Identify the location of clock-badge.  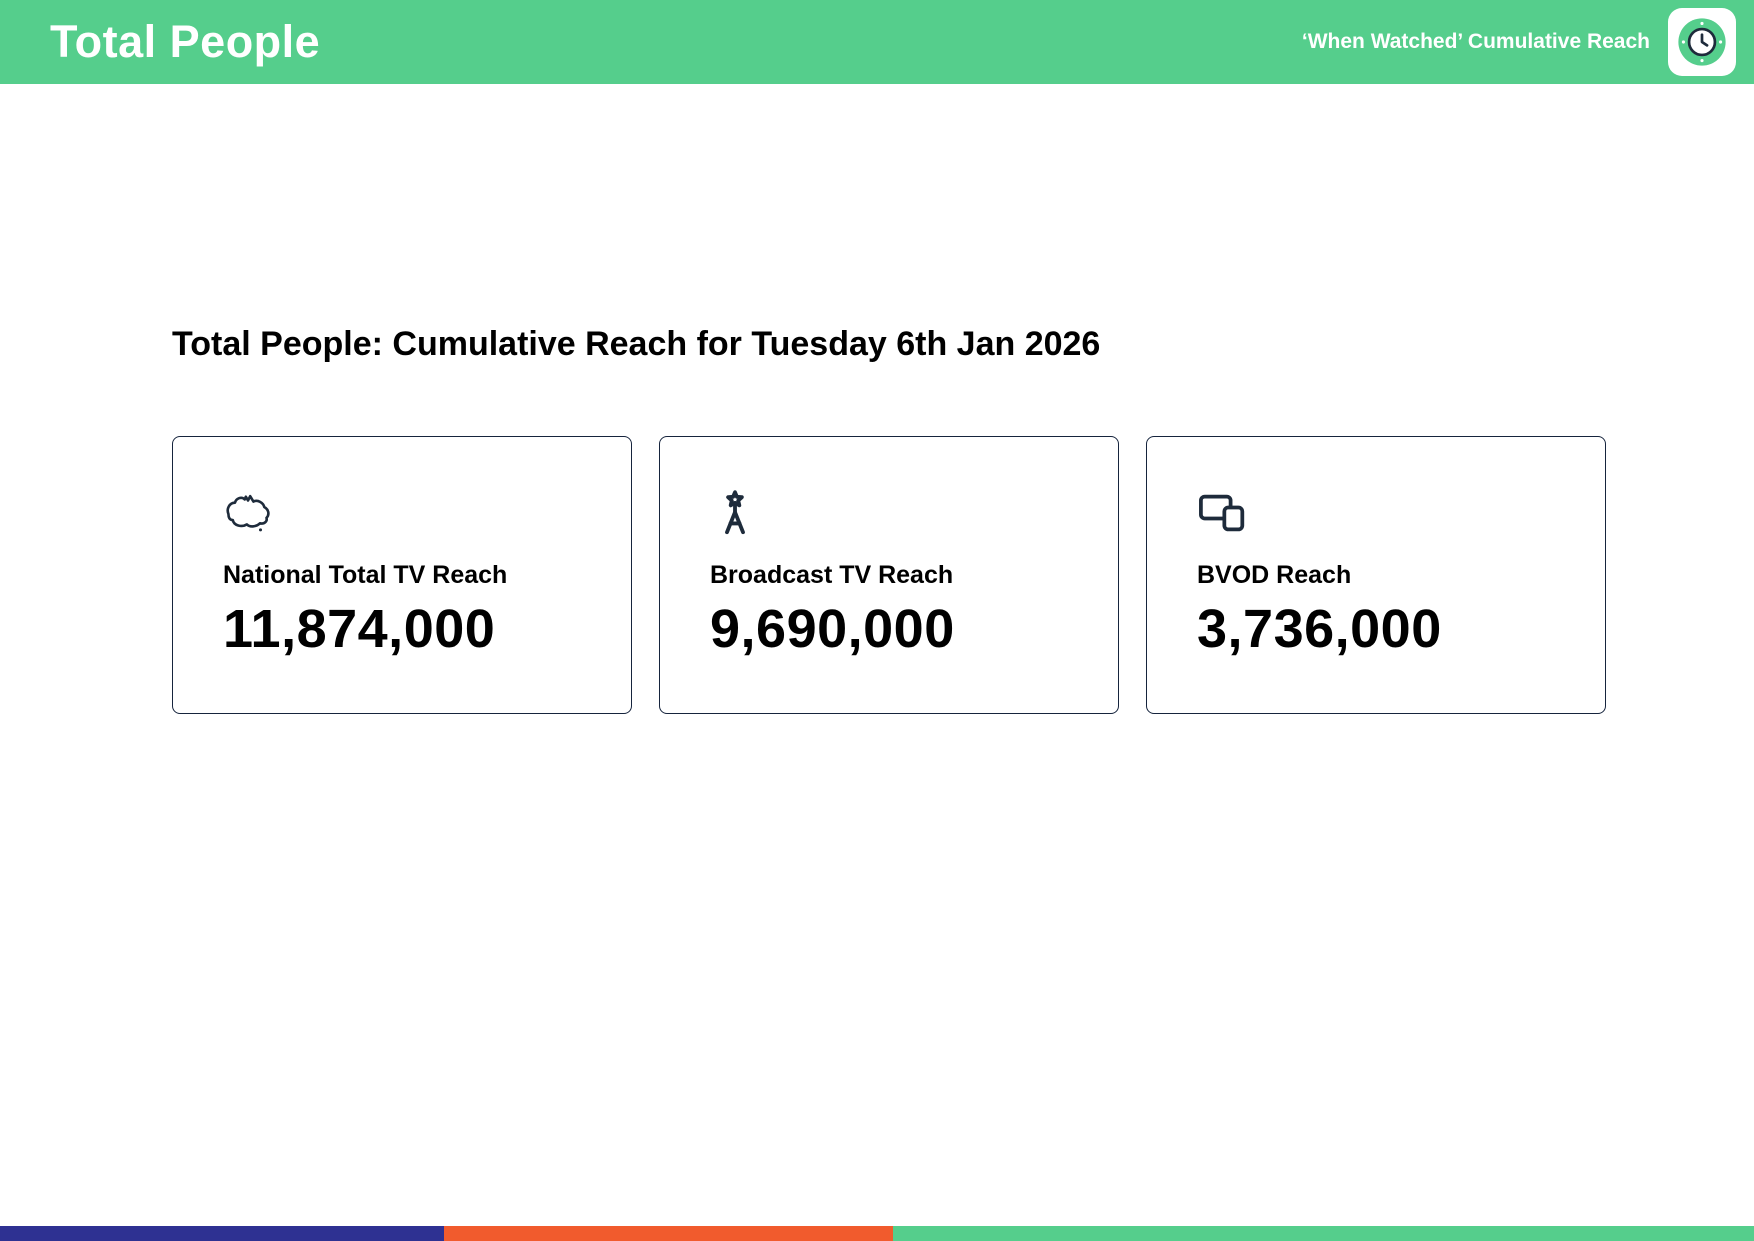
(1702, 42).